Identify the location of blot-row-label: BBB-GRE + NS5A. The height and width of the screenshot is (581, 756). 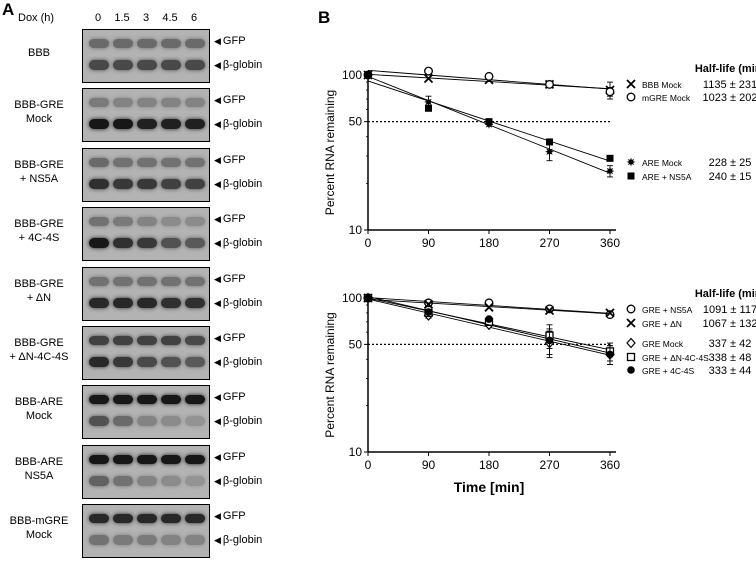
(39, 172).